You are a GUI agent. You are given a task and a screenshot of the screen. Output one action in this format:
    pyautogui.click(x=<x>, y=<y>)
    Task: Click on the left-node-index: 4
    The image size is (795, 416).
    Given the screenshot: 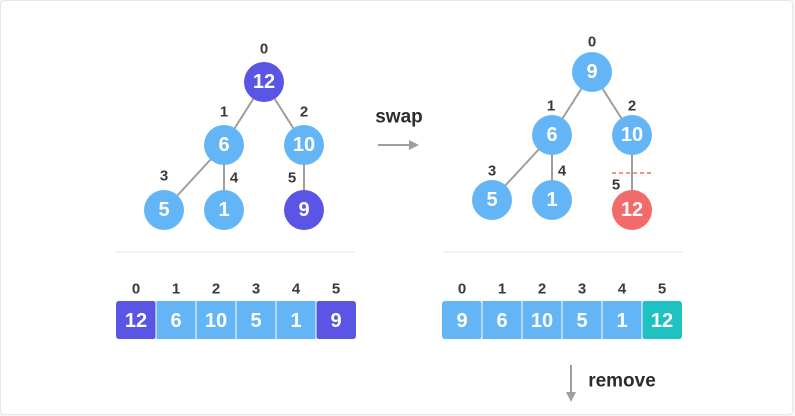 What is the action you would take?
    pyautogui.click(x=234, y=178)
    